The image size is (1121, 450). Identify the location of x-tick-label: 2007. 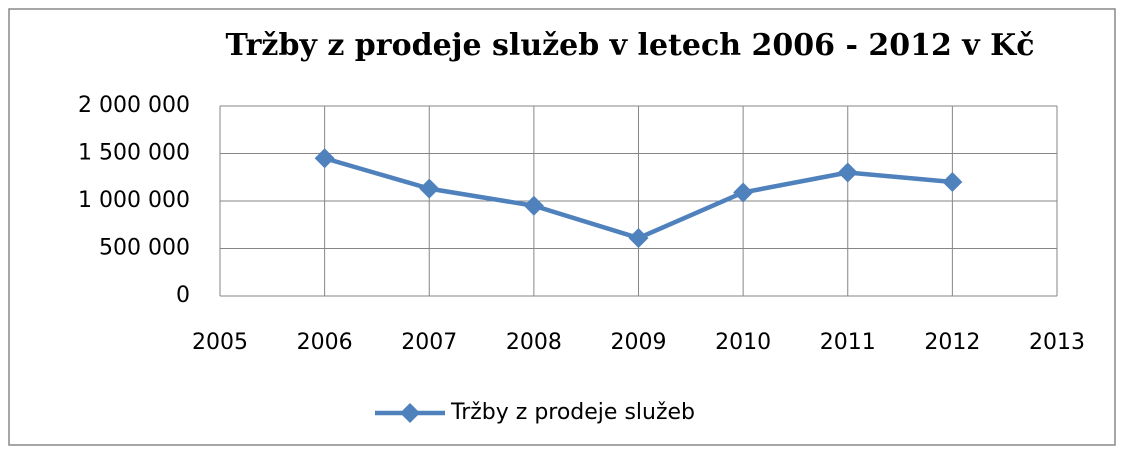
(429, 342).